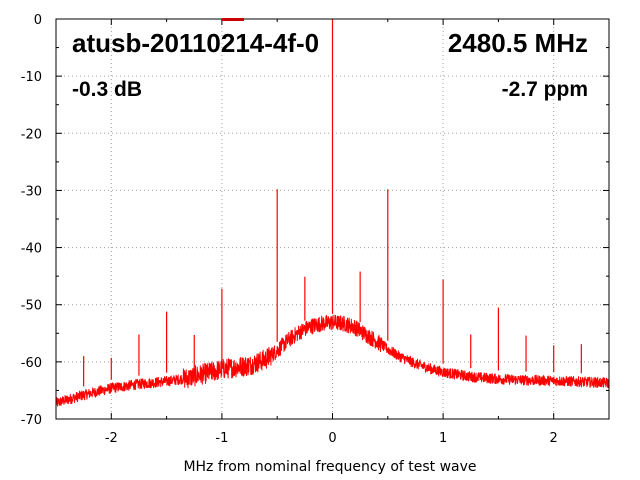  What do you see at coordinates (195, 43) in the screenshot?
I see `device-label: atusb-20110214-4f-0` at bounding box center [195, 43].